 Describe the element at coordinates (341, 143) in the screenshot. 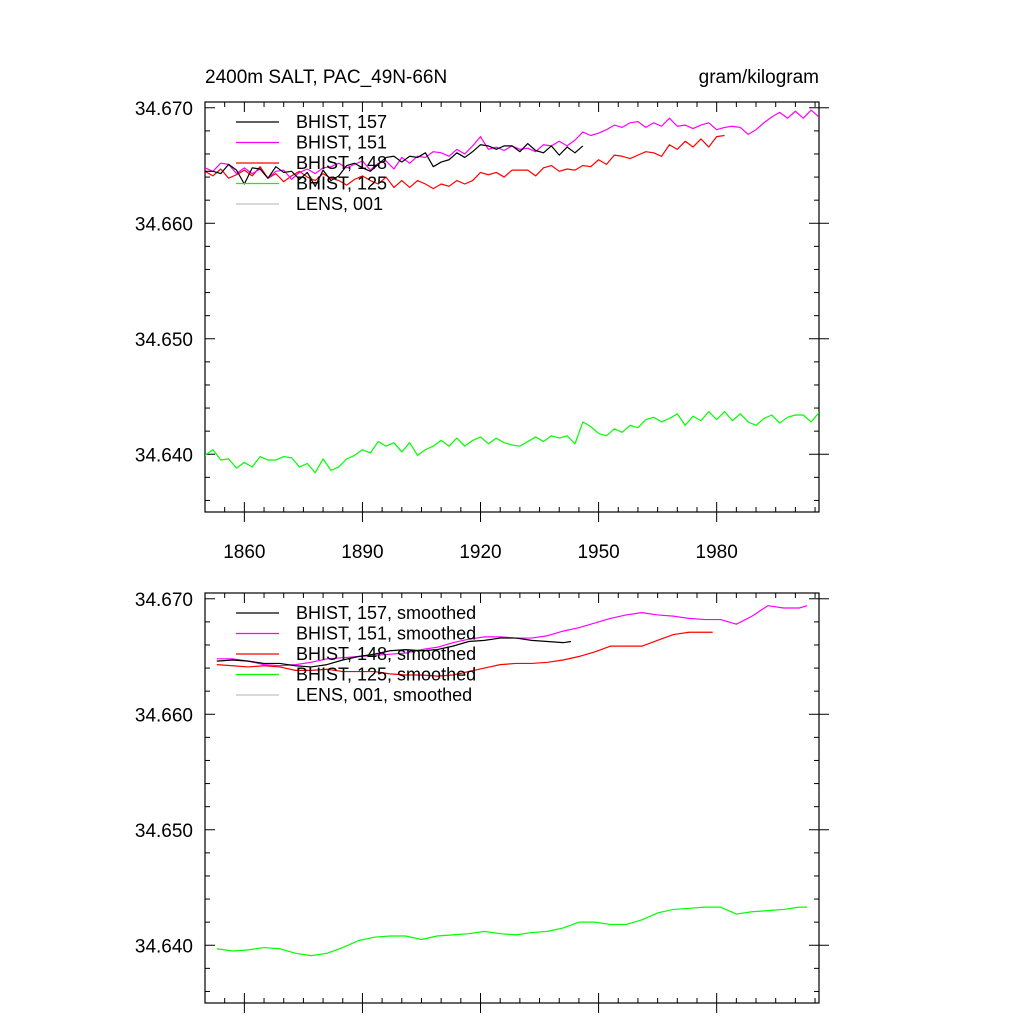

I see `legend-label: BHIST, 151` at that location.